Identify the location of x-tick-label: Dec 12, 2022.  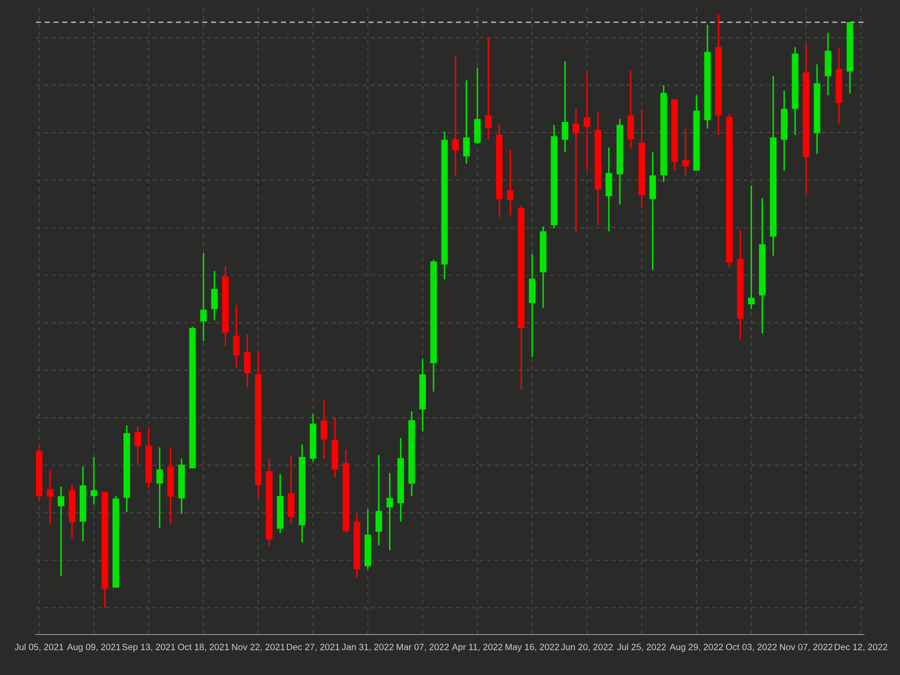
(861, 648).